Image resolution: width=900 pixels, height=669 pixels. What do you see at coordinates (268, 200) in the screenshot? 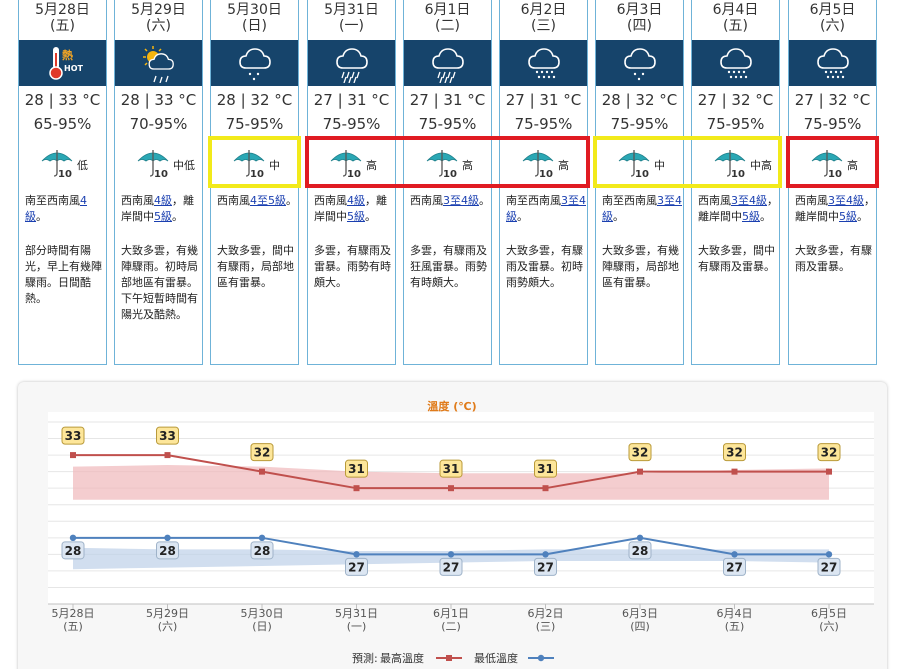
I see `wind-force-link: 4至5級` at bounding box center [268, 200].